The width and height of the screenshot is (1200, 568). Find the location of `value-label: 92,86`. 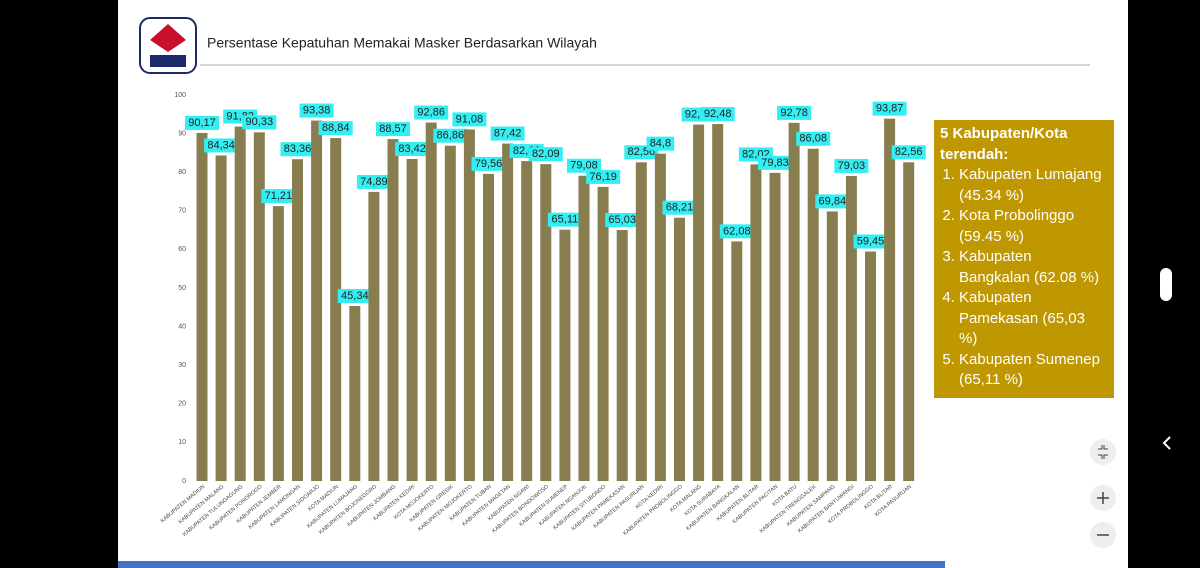

value-label: 92,86 is located at coordinates (431, 112).